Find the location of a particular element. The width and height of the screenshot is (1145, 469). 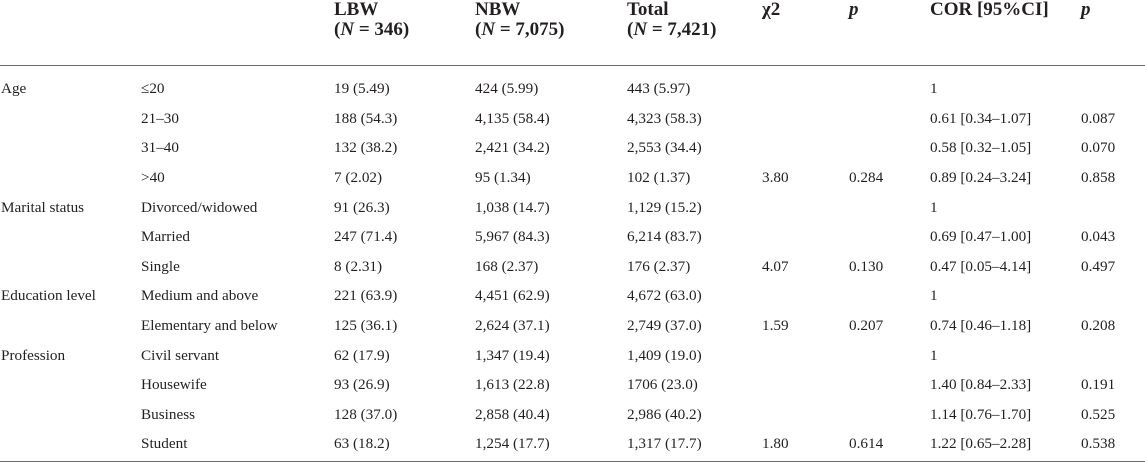

header-nbw: NBW (N = 7,075) is located at coordinates (549, 33).